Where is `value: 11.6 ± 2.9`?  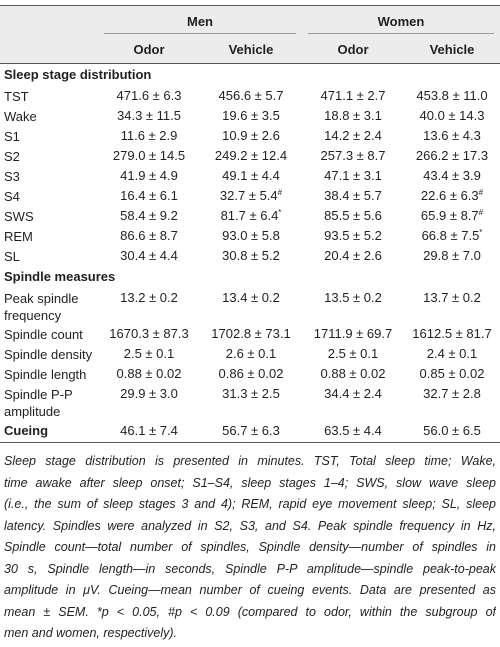
value: 11.6 ± 2.9 is located at coordinates (149, 135).